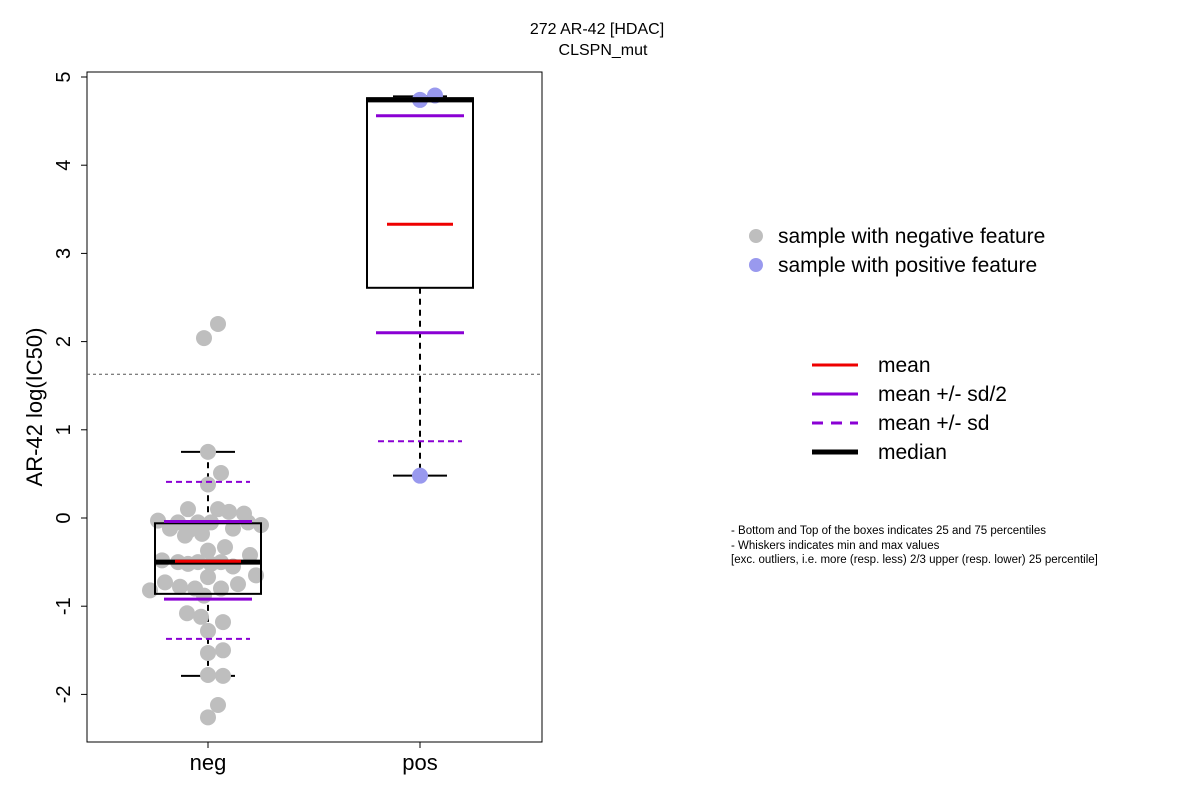  Describe the element at coordinates (208, 762) in the screenshot. I see `x-tick-label-neg: neg` at that location.